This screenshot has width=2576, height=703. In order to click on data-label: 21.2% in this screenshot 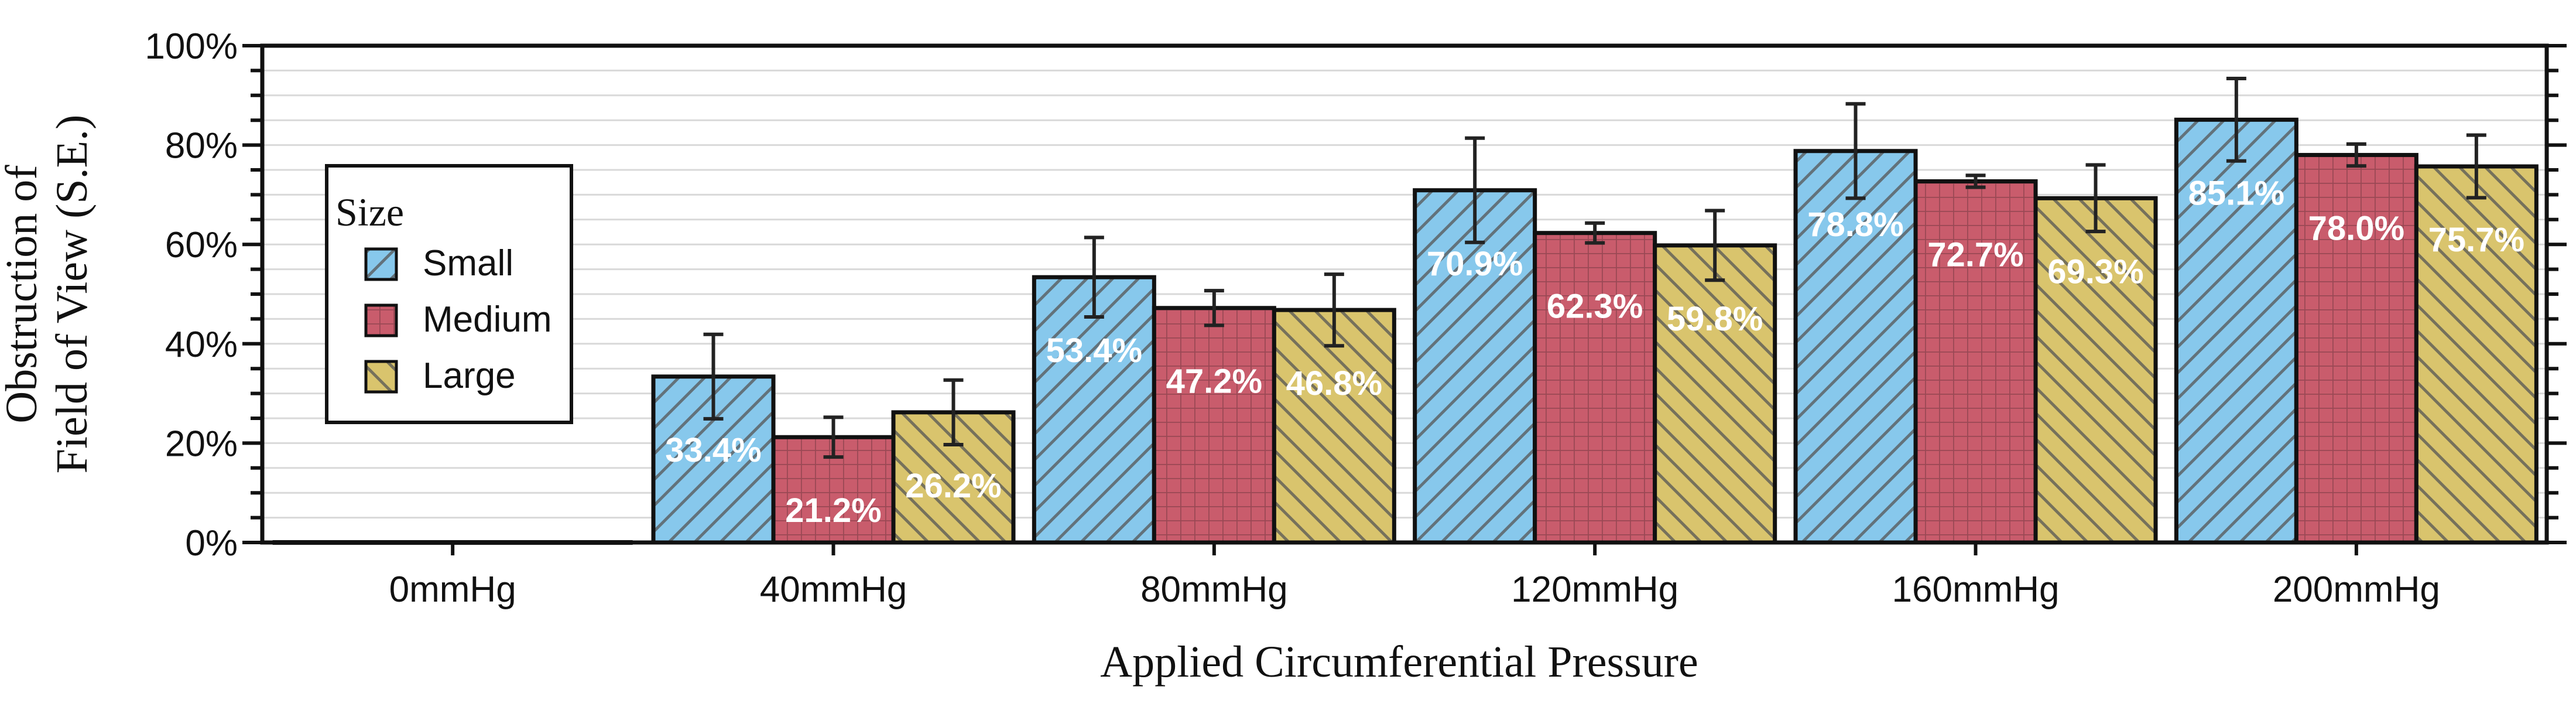, I will do `click(833, 511)`.